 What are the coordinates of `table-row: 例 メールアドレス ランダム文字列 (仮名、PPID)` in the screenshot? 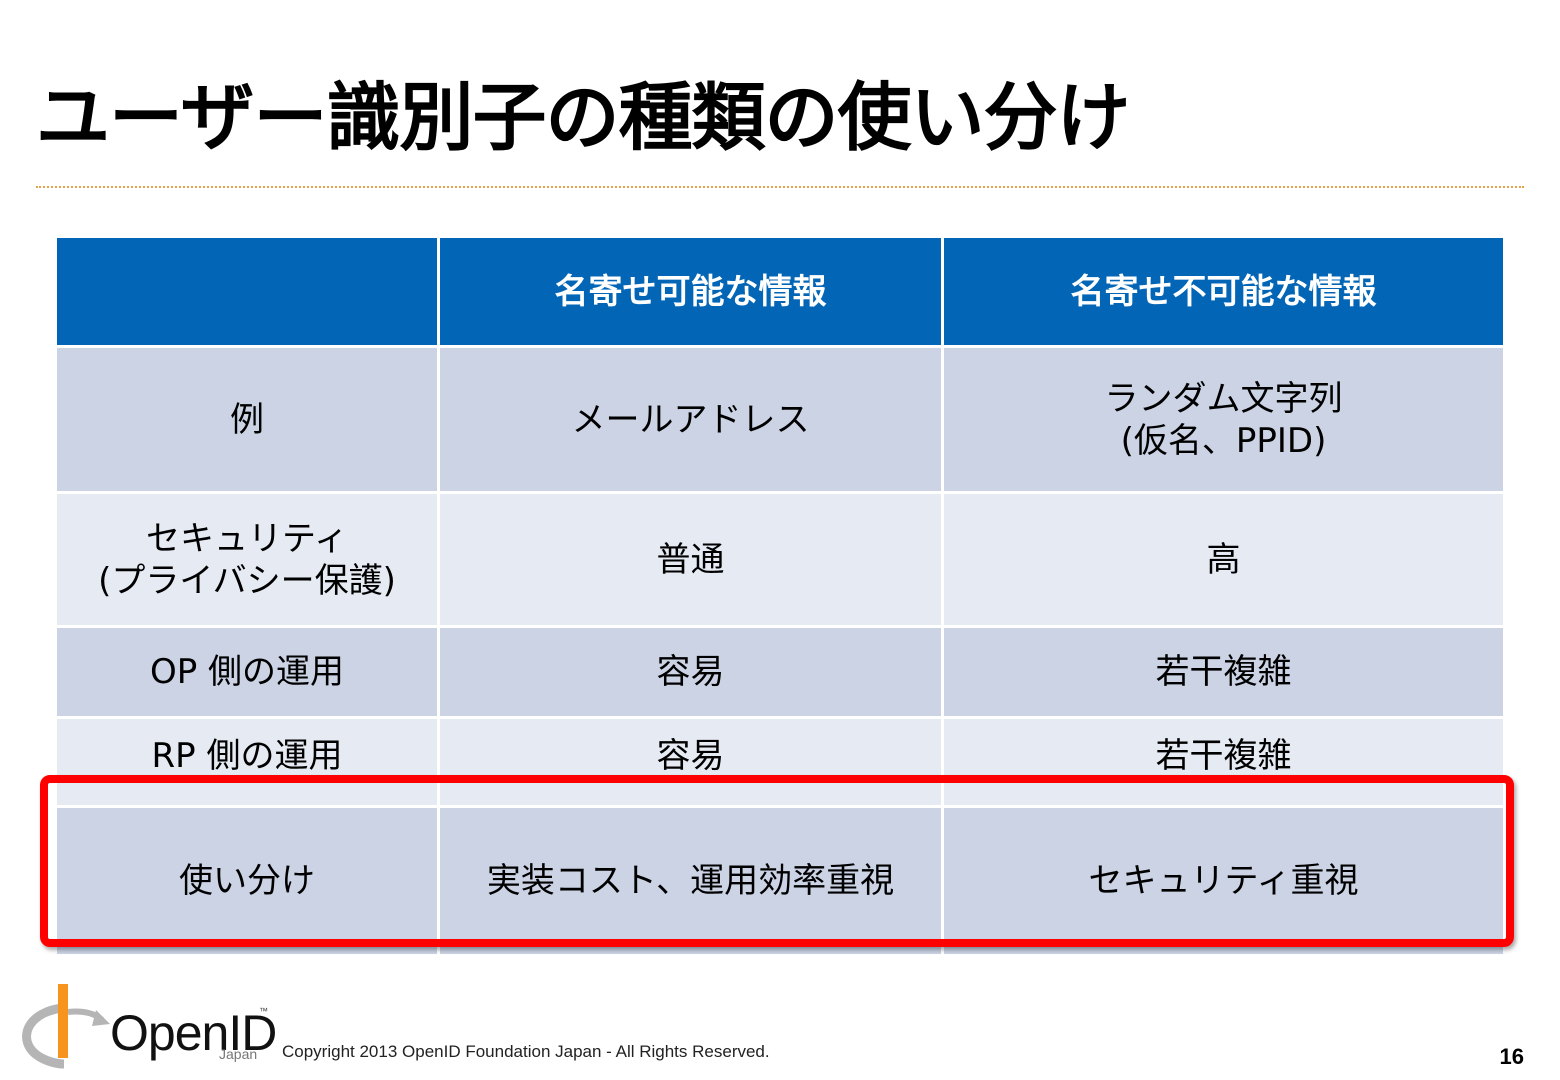 It's located at (780, 421).